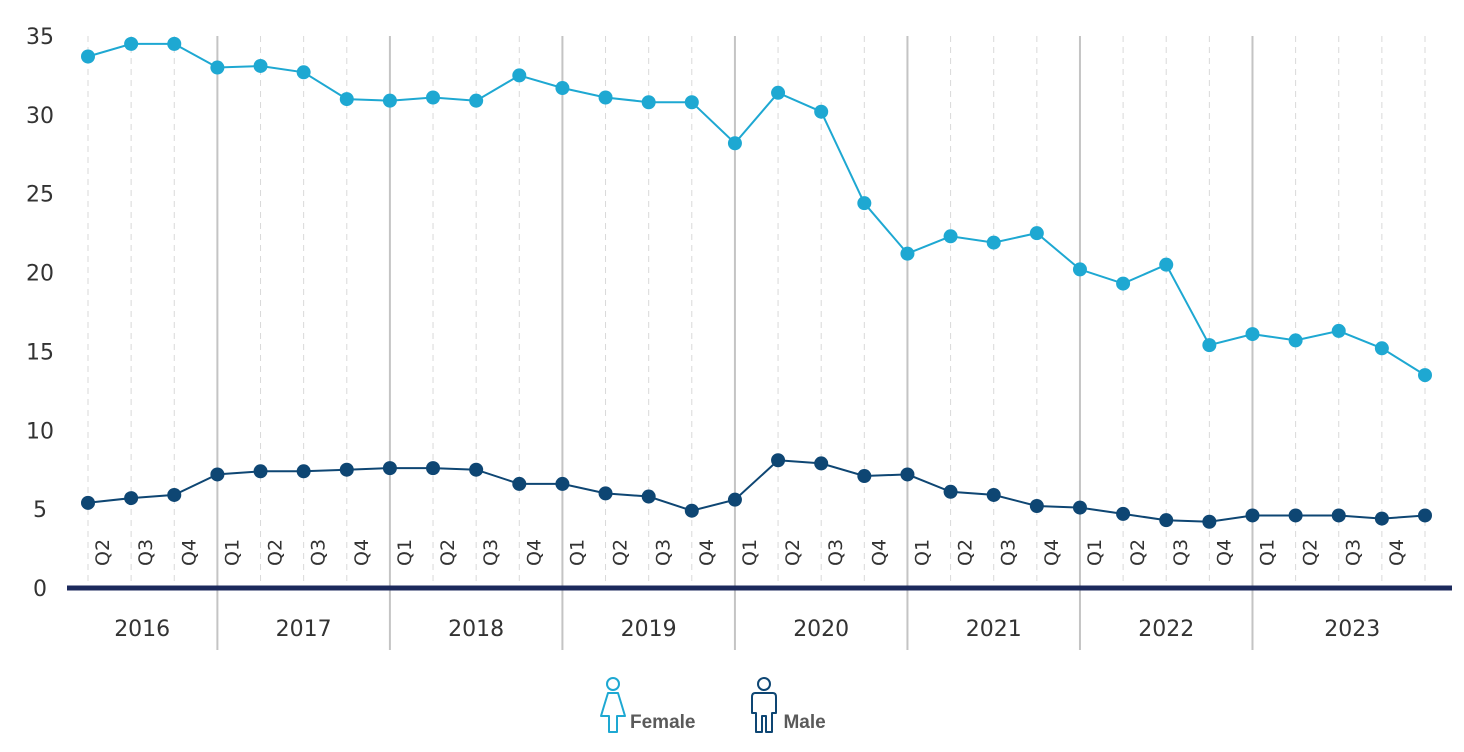 This screenshot has width=1464, height=752. What do you see at coordinates (40, 510) in the screenshot?
I see `y-tick-label: 5` at bounding box center [40, 510].